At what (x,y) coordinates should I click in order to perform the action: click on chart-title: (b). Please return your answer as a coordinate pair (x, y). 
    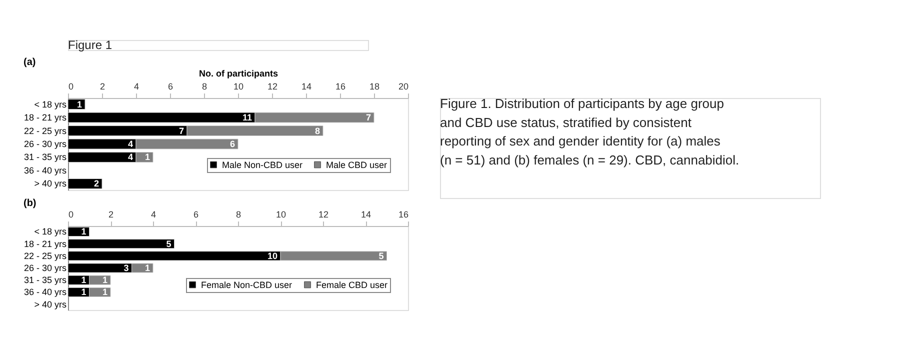
    Looking at the image, I should click on (29, 203).